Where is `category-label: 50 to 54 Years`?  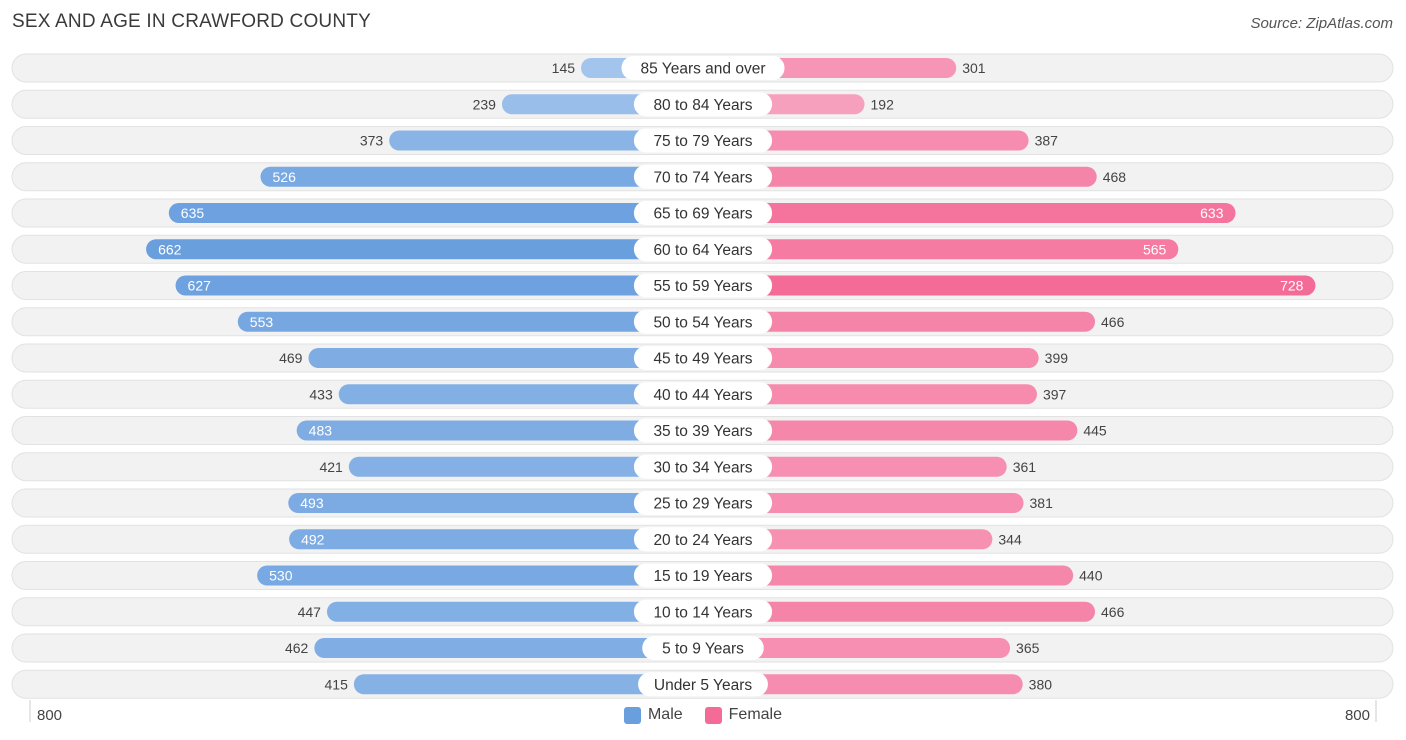
category-label: 50 to 54 Years is located at coordinates (702, 322).